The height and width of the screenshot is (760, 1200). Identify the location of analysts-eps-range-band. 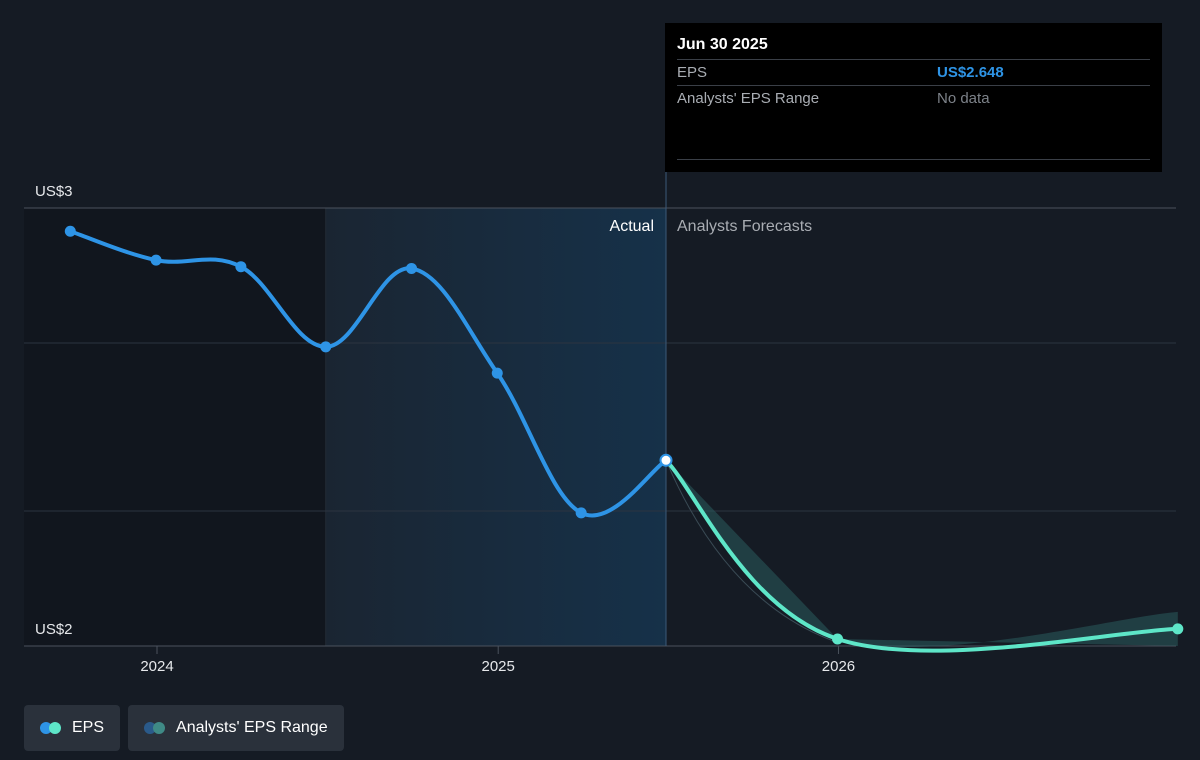
(922, 554).